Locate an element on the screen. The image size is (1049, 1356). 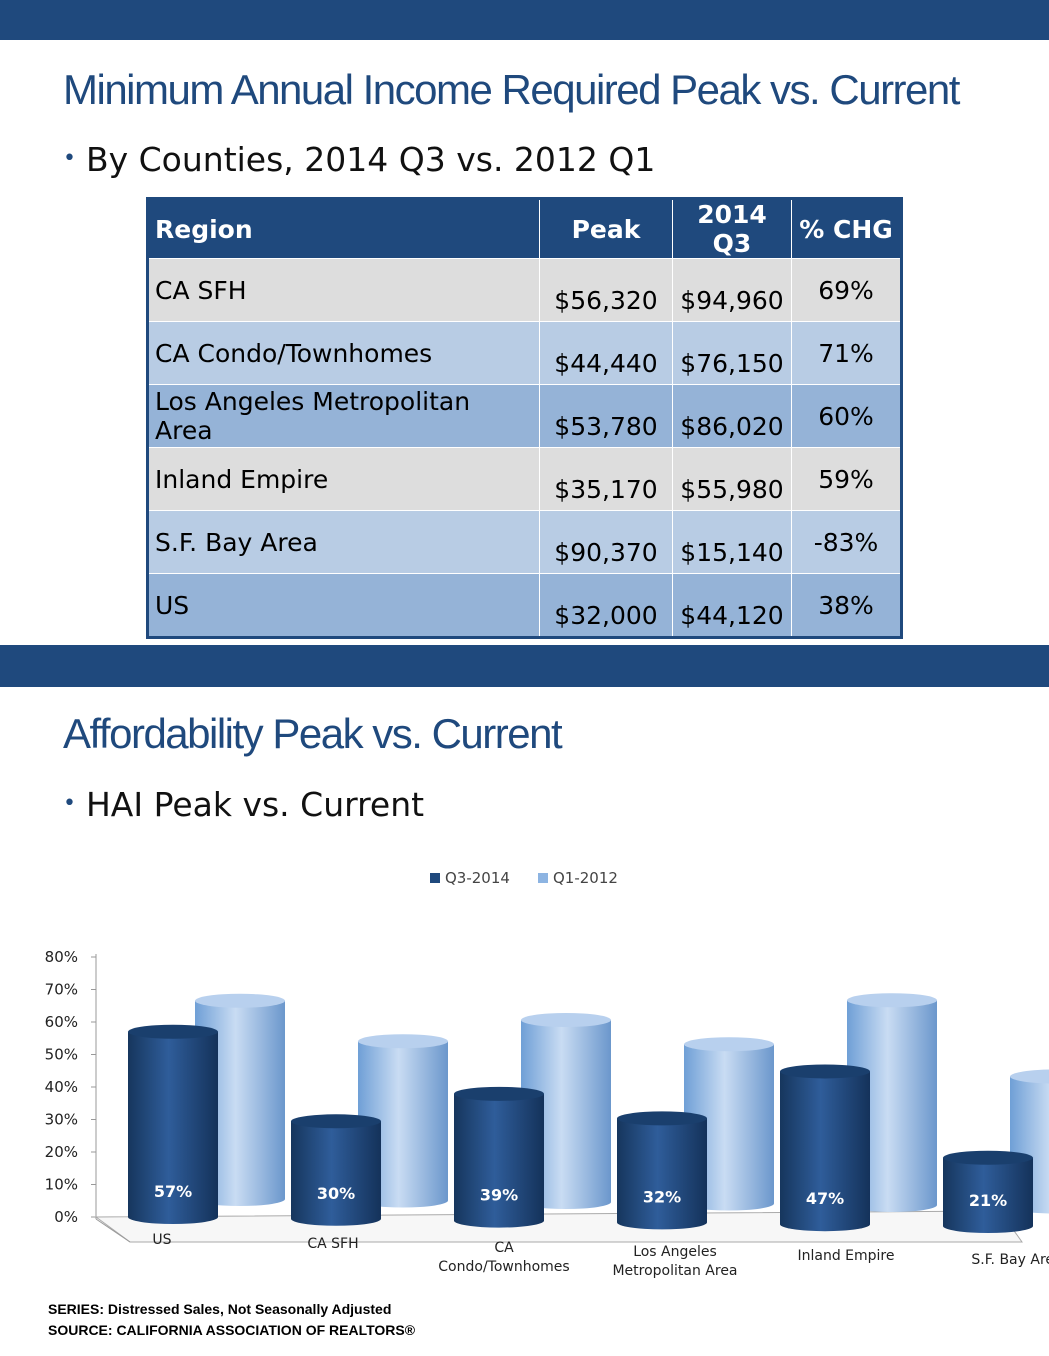
section1-bullet: • By Counties, 2014 Q3 vs. 2012 Q1 is located at coordinates (359, 159).